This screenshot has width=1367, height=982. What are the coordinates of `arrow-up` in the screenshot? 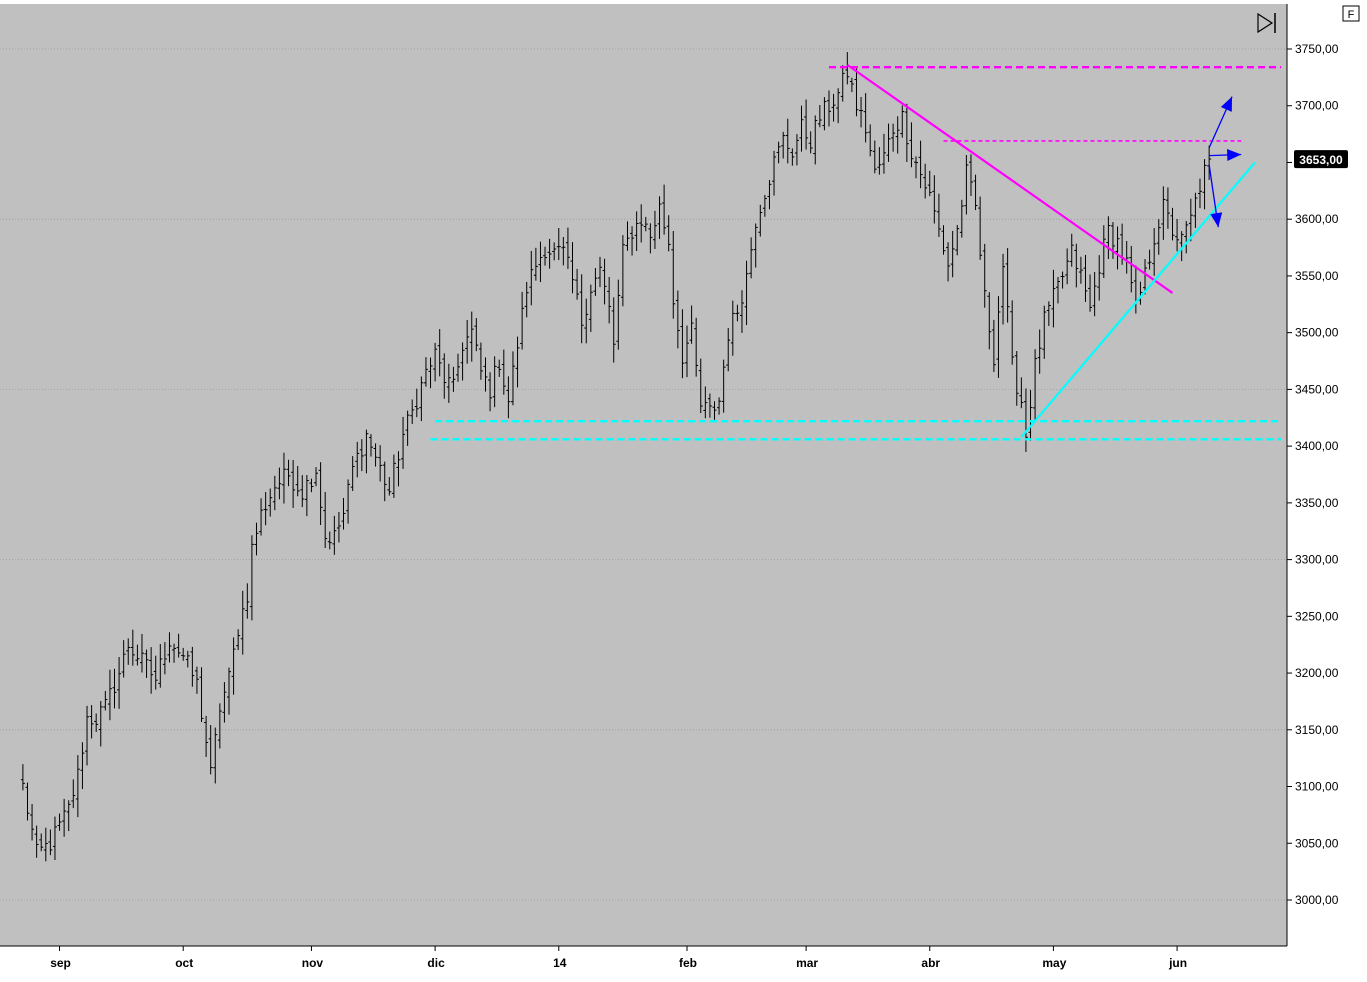 It's located at (1220, 122).